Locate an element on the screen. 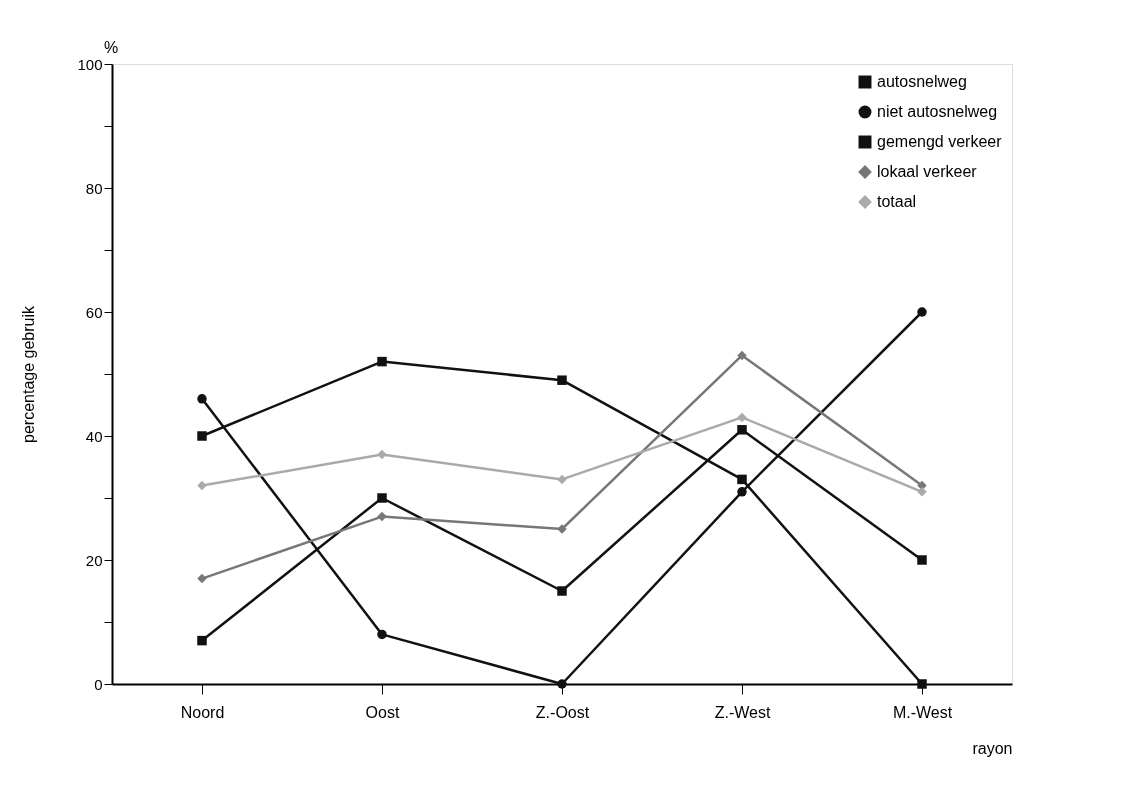 The image size is (1148, 811). y-tick-label: 0 is located at coordinates (98, 684).